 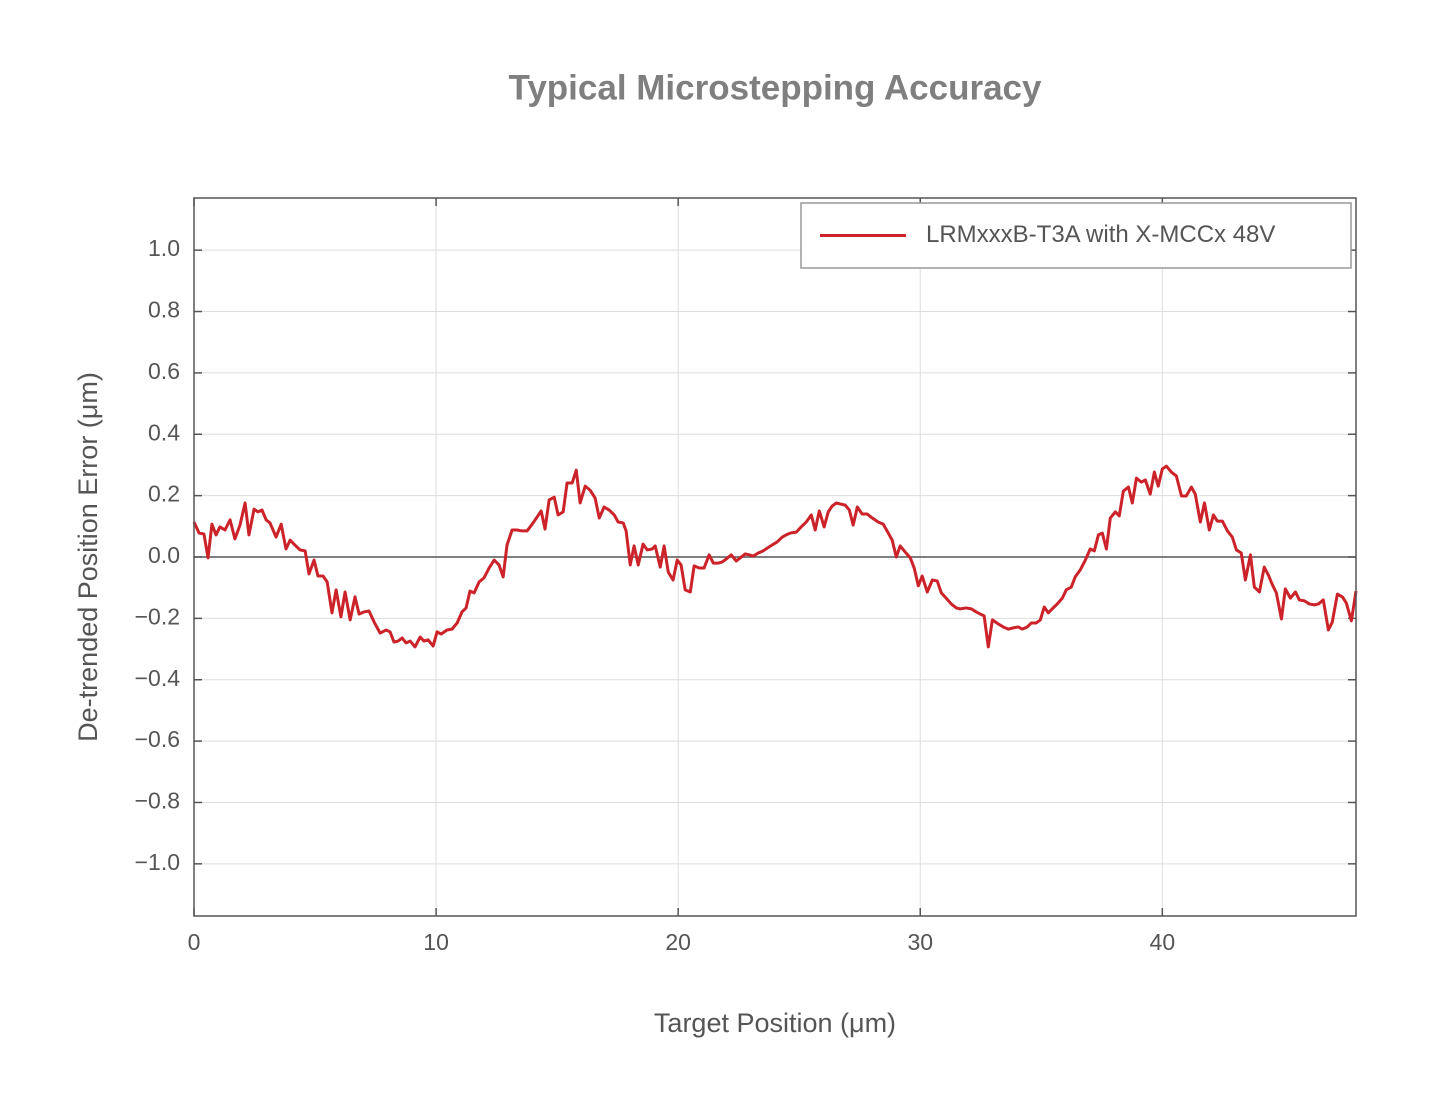 I want to click on chart-title: Typical Microstepping Accuracy, so click(x=775, y=87).